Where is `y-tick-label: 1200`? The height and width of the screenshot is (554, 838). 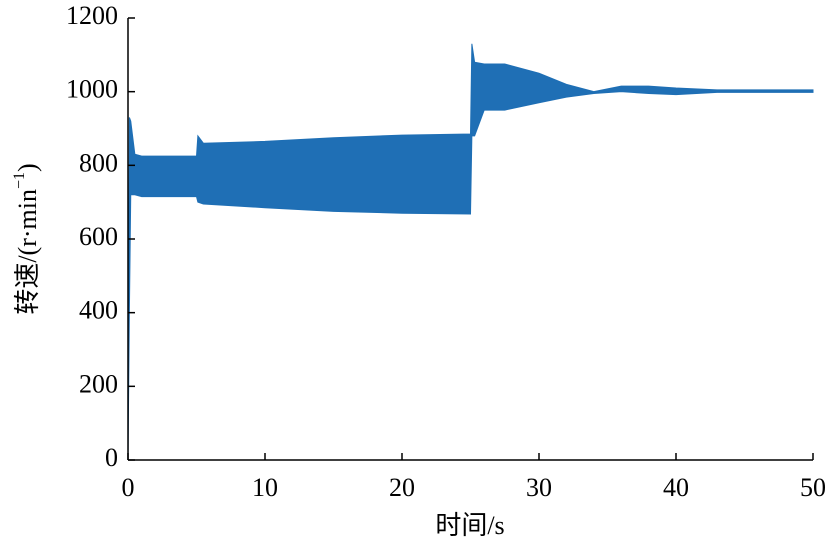
y-tick-label: 1200 is located at coordinates (92, 15).